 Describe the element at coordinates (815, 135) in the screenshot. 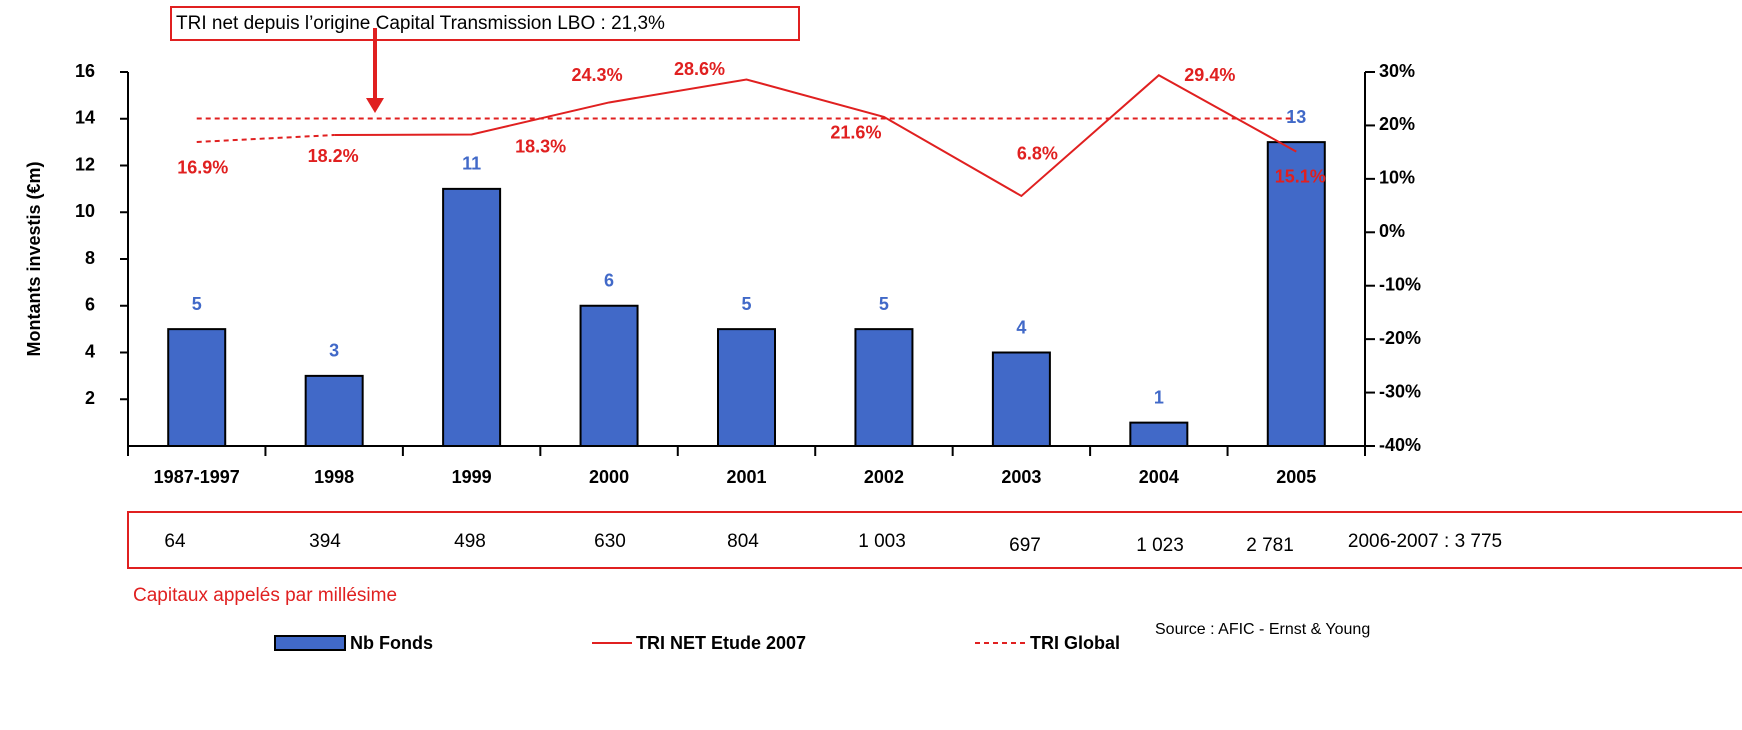

I see `tri-net-line` at that location.